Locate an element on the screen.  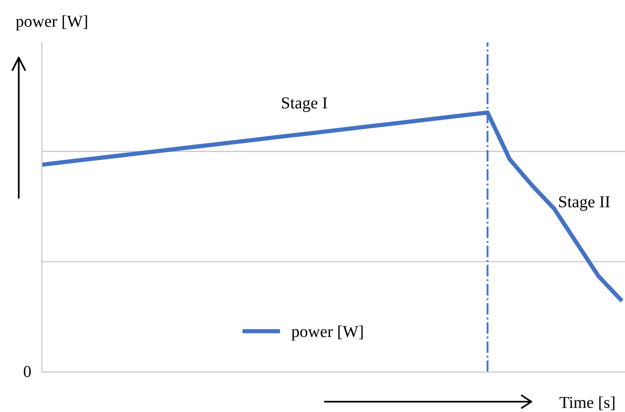
x-axis-title: Time [s] is located at coordinates (587, 403).